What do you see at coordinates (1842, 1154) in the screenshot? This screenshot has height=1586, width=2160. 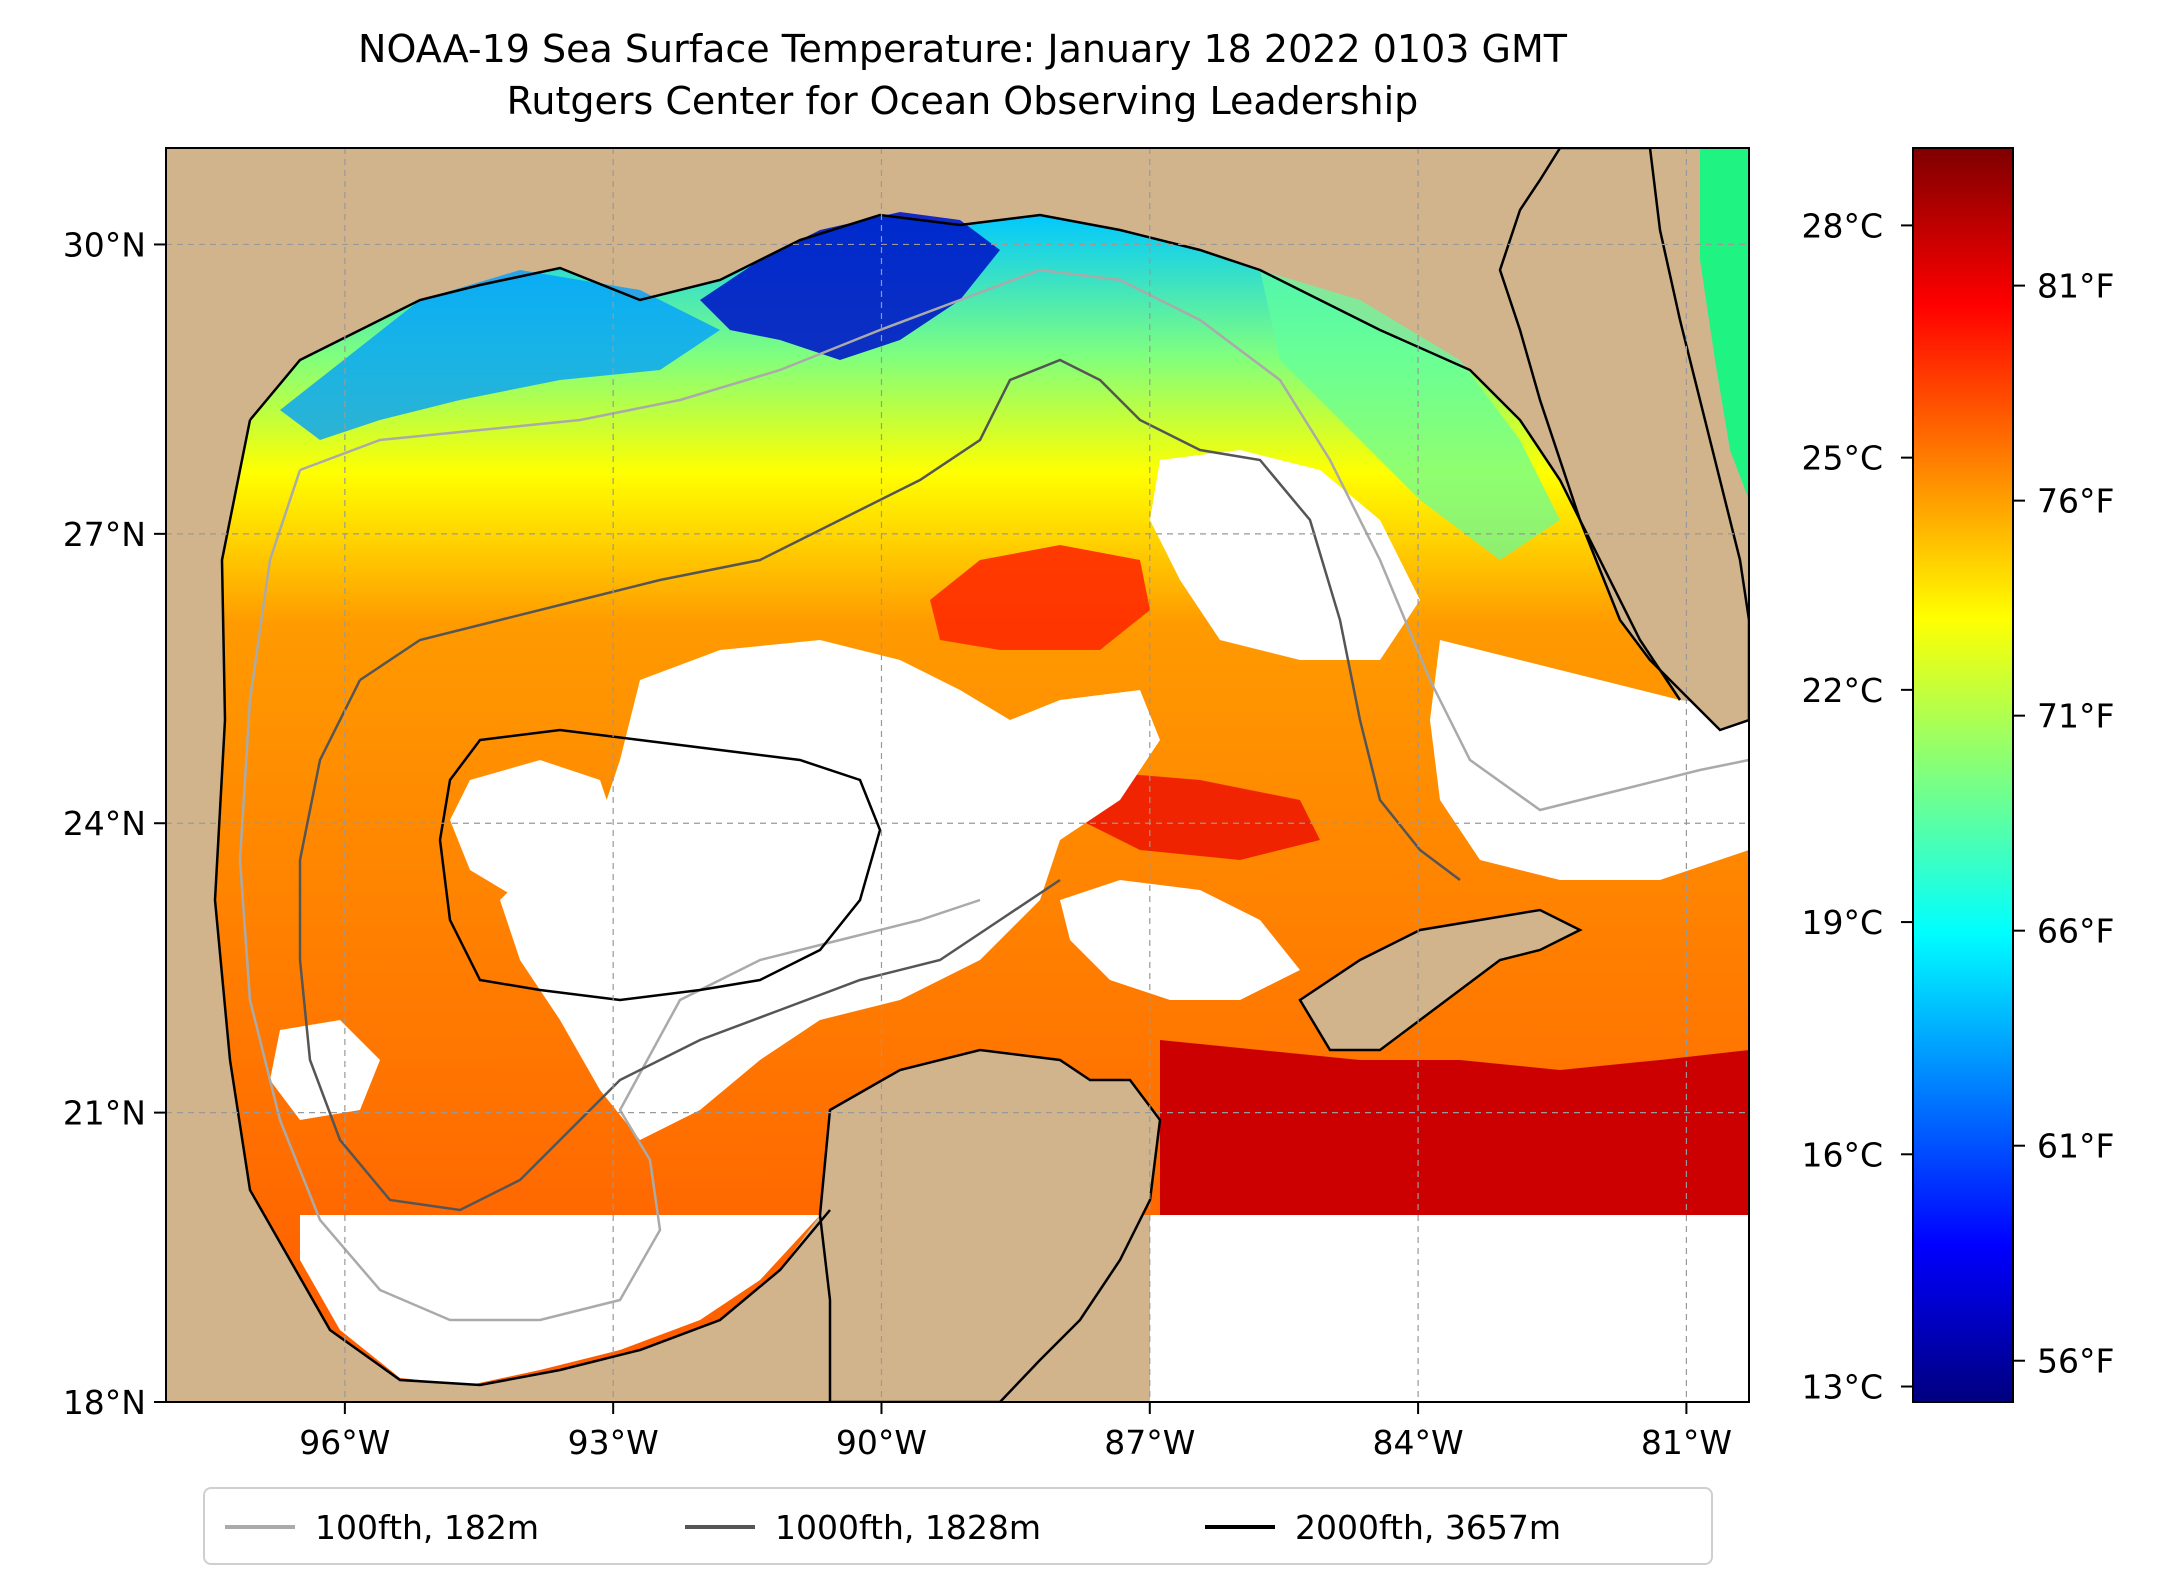 I see `celsius-tick-label: 16°C` at bounding box center [1842, 1154].